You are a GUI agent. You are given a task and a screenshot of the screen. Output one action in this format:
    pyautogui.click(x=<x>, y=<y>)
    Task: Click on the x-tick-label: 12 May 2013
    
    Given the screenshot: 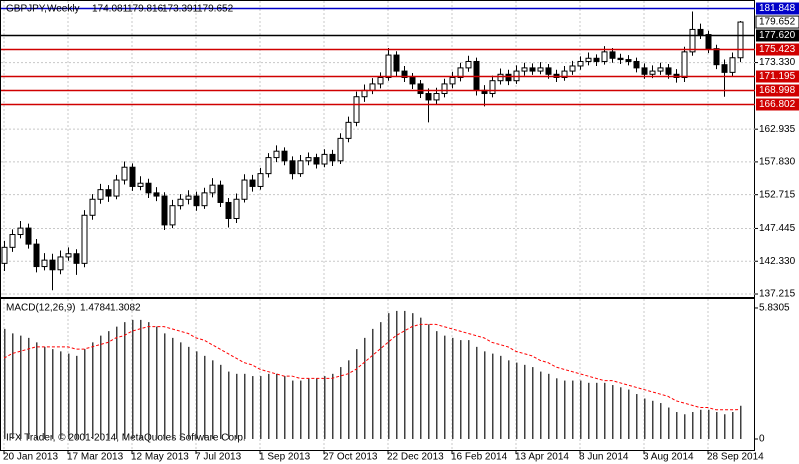 What is the action you would take?
    pyautogui.click(x=160, y=457)
    